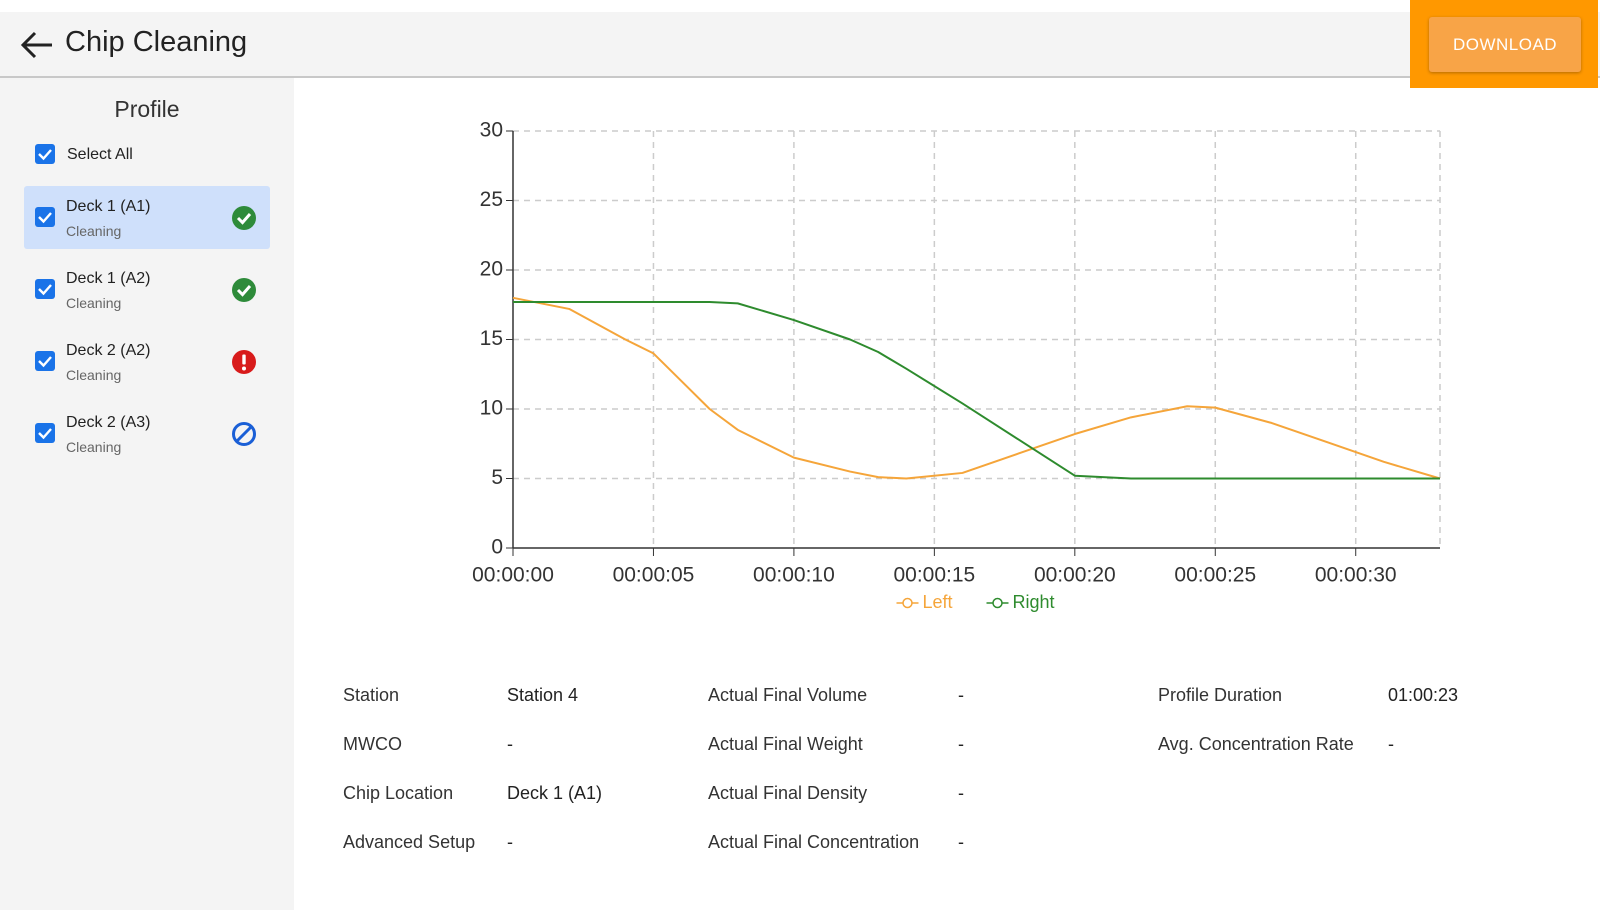 The height and width of the screenshot is (910, 1600). Describe the element at coordinates (1220, 695) in the screenshot. I see `detail-label: Profile Duration` at that location.